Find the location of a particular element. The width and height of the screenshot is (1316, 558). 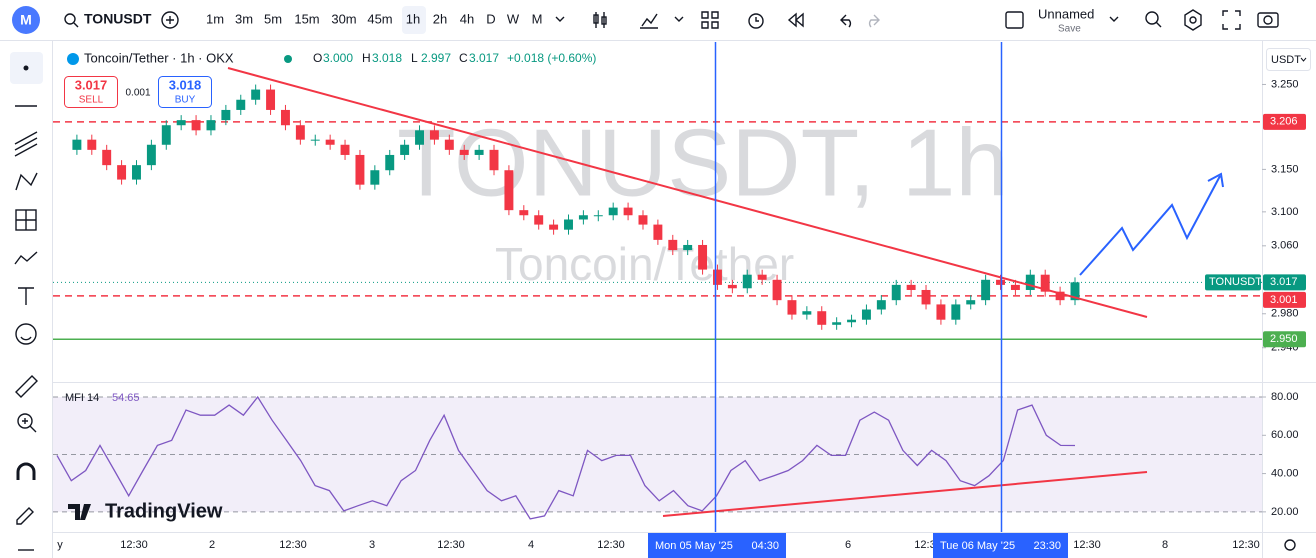

interval: D is located at coordinates (490, 18).